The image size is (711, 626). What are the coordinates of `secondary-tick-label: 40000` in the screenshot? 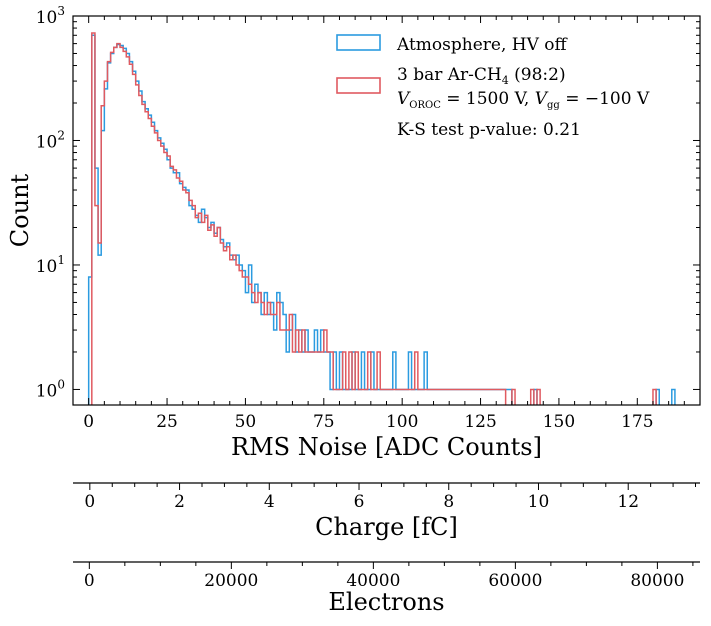 It's located at (373, 581).